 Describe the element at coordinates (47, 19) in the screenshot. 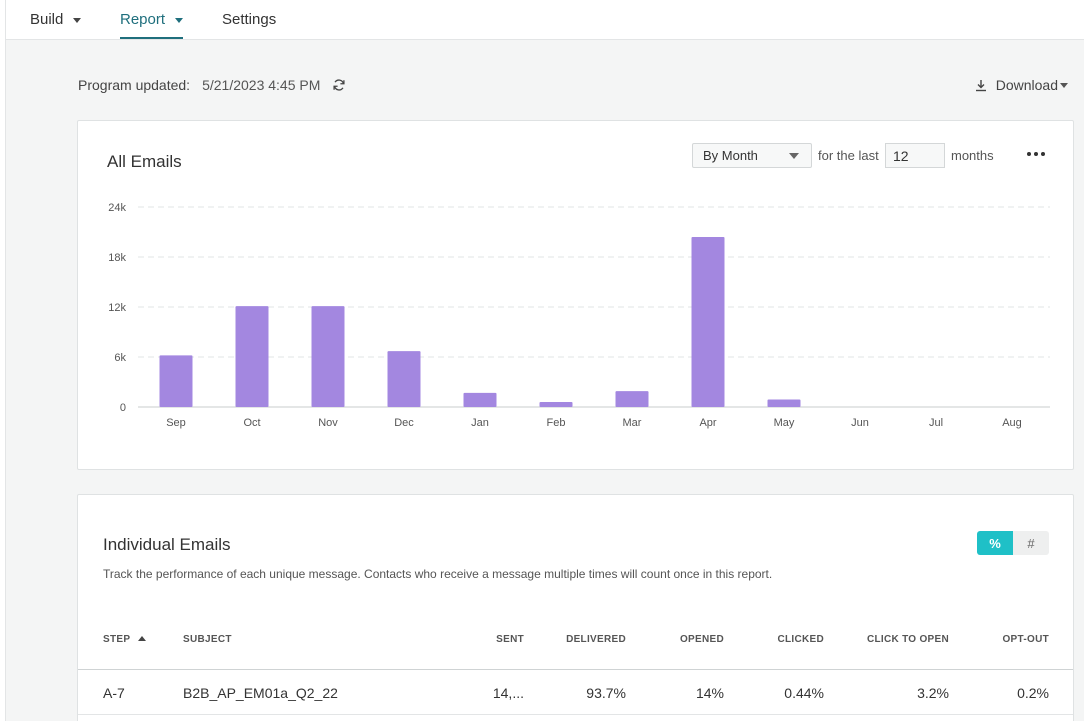

I see `tab-build-label: Build` at that location.